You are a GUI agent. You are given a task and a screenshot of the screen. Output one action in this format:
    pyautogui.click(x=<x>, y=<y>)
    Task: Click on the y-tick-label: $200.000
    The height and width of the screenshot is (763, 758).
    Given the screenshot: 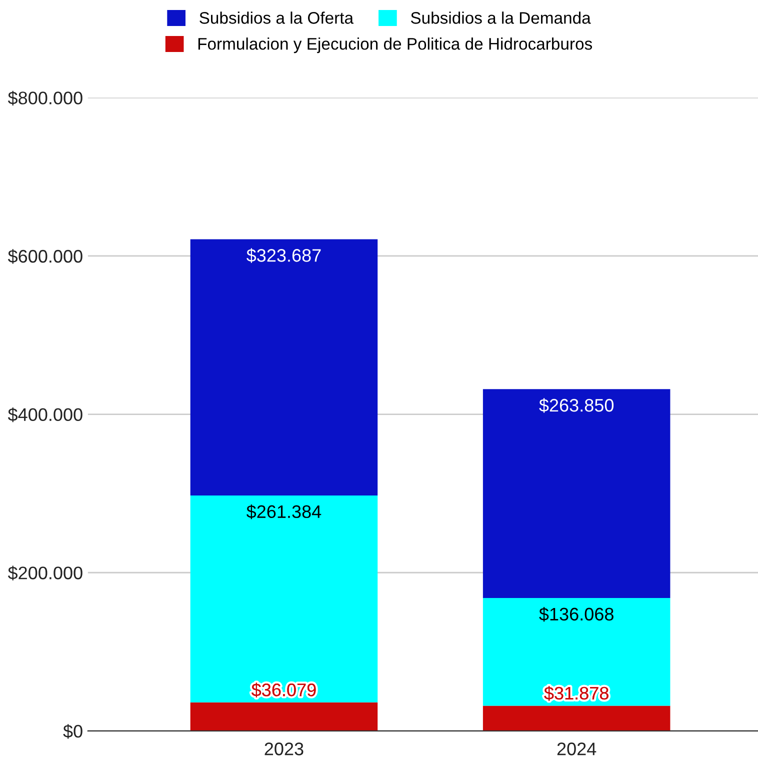 What is the action you would take?
    pyautogui.click(x=45, y=573)
    